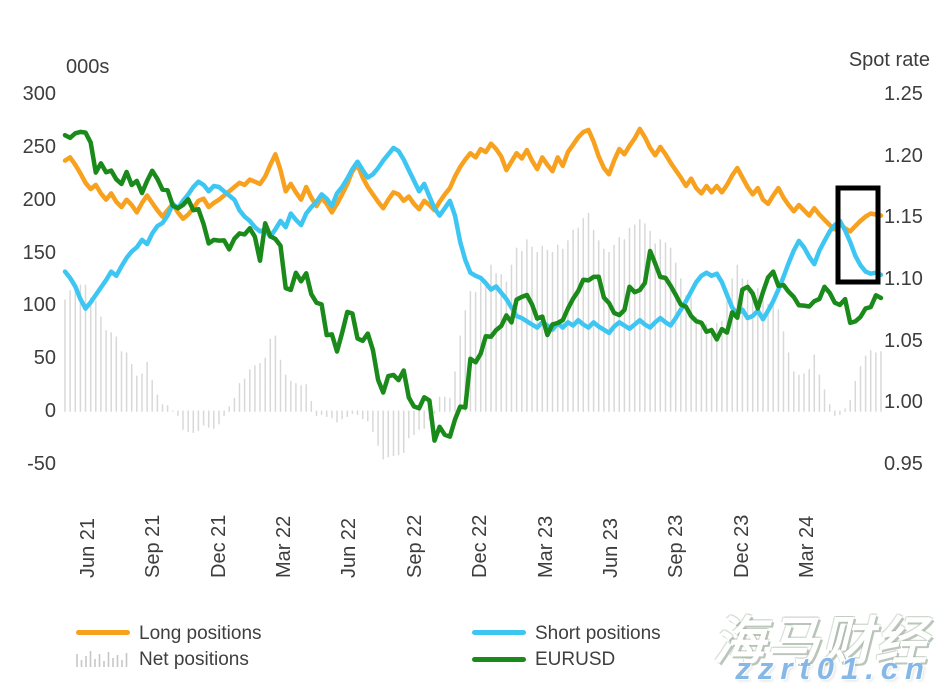 This screenshot has width=937, height=691. Describe the element at coordinates (611, 547) in the screenshot. I see `x-tick-Jun-23: Jun 23` at that location.